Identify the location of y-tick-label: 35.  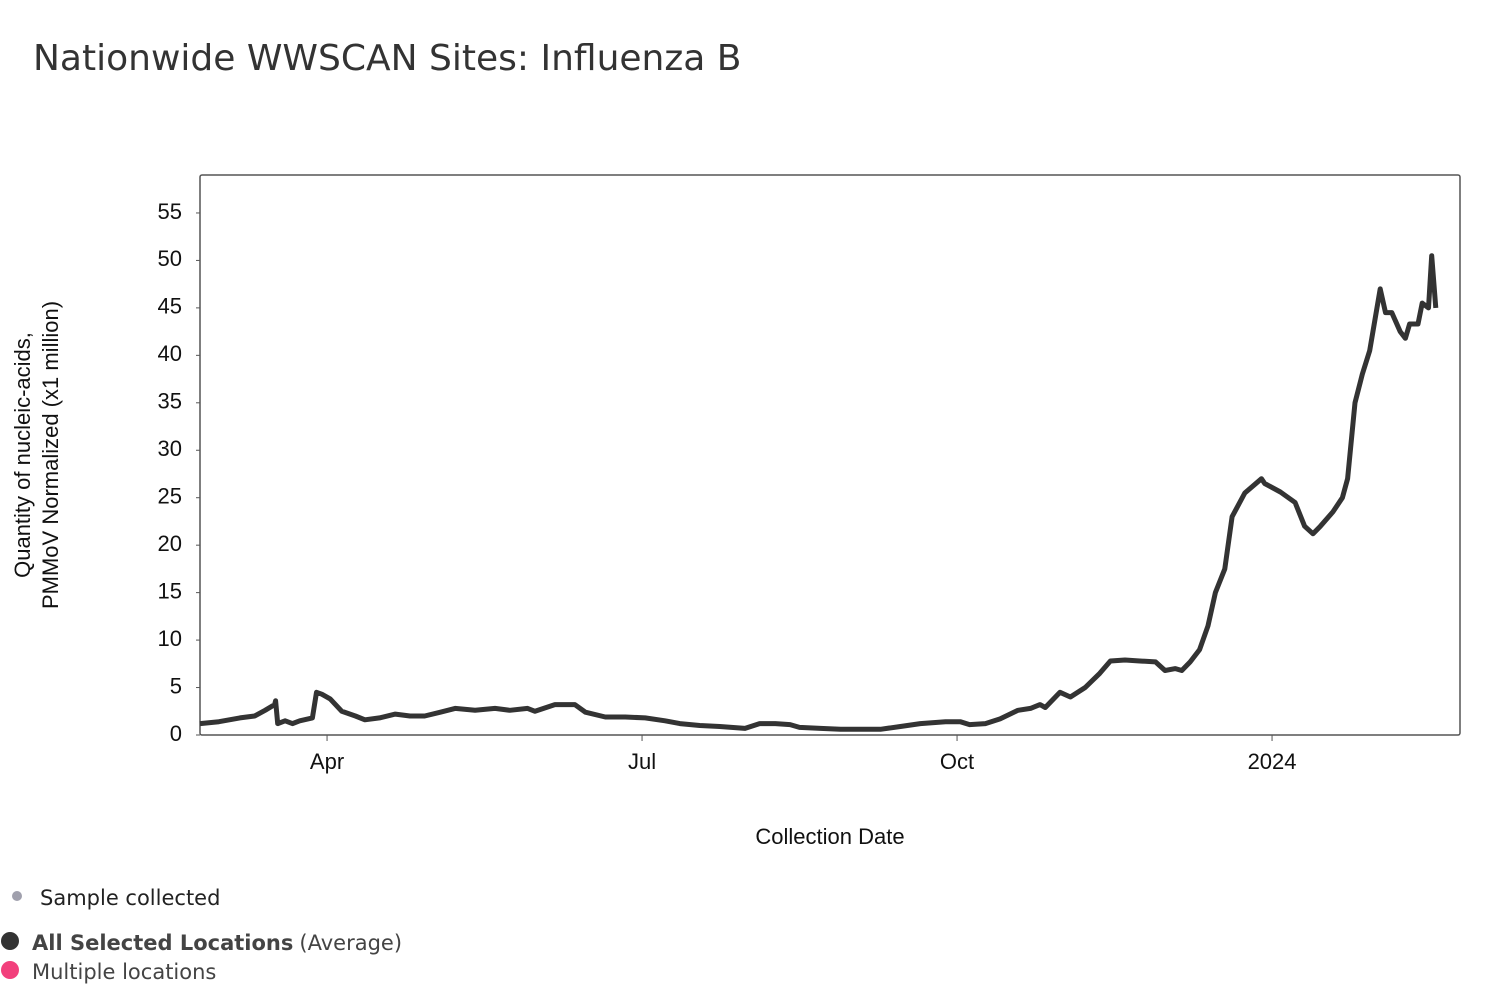
(170, 401).